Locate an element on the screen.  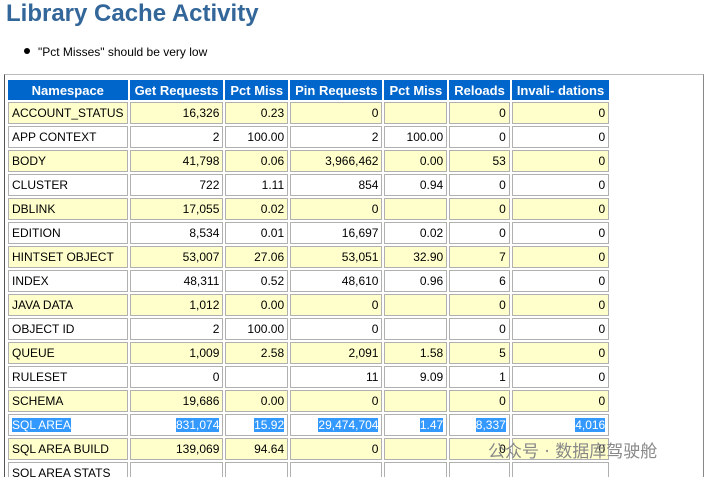
value-cell: 94.64 is located at coordinates (257, 449).